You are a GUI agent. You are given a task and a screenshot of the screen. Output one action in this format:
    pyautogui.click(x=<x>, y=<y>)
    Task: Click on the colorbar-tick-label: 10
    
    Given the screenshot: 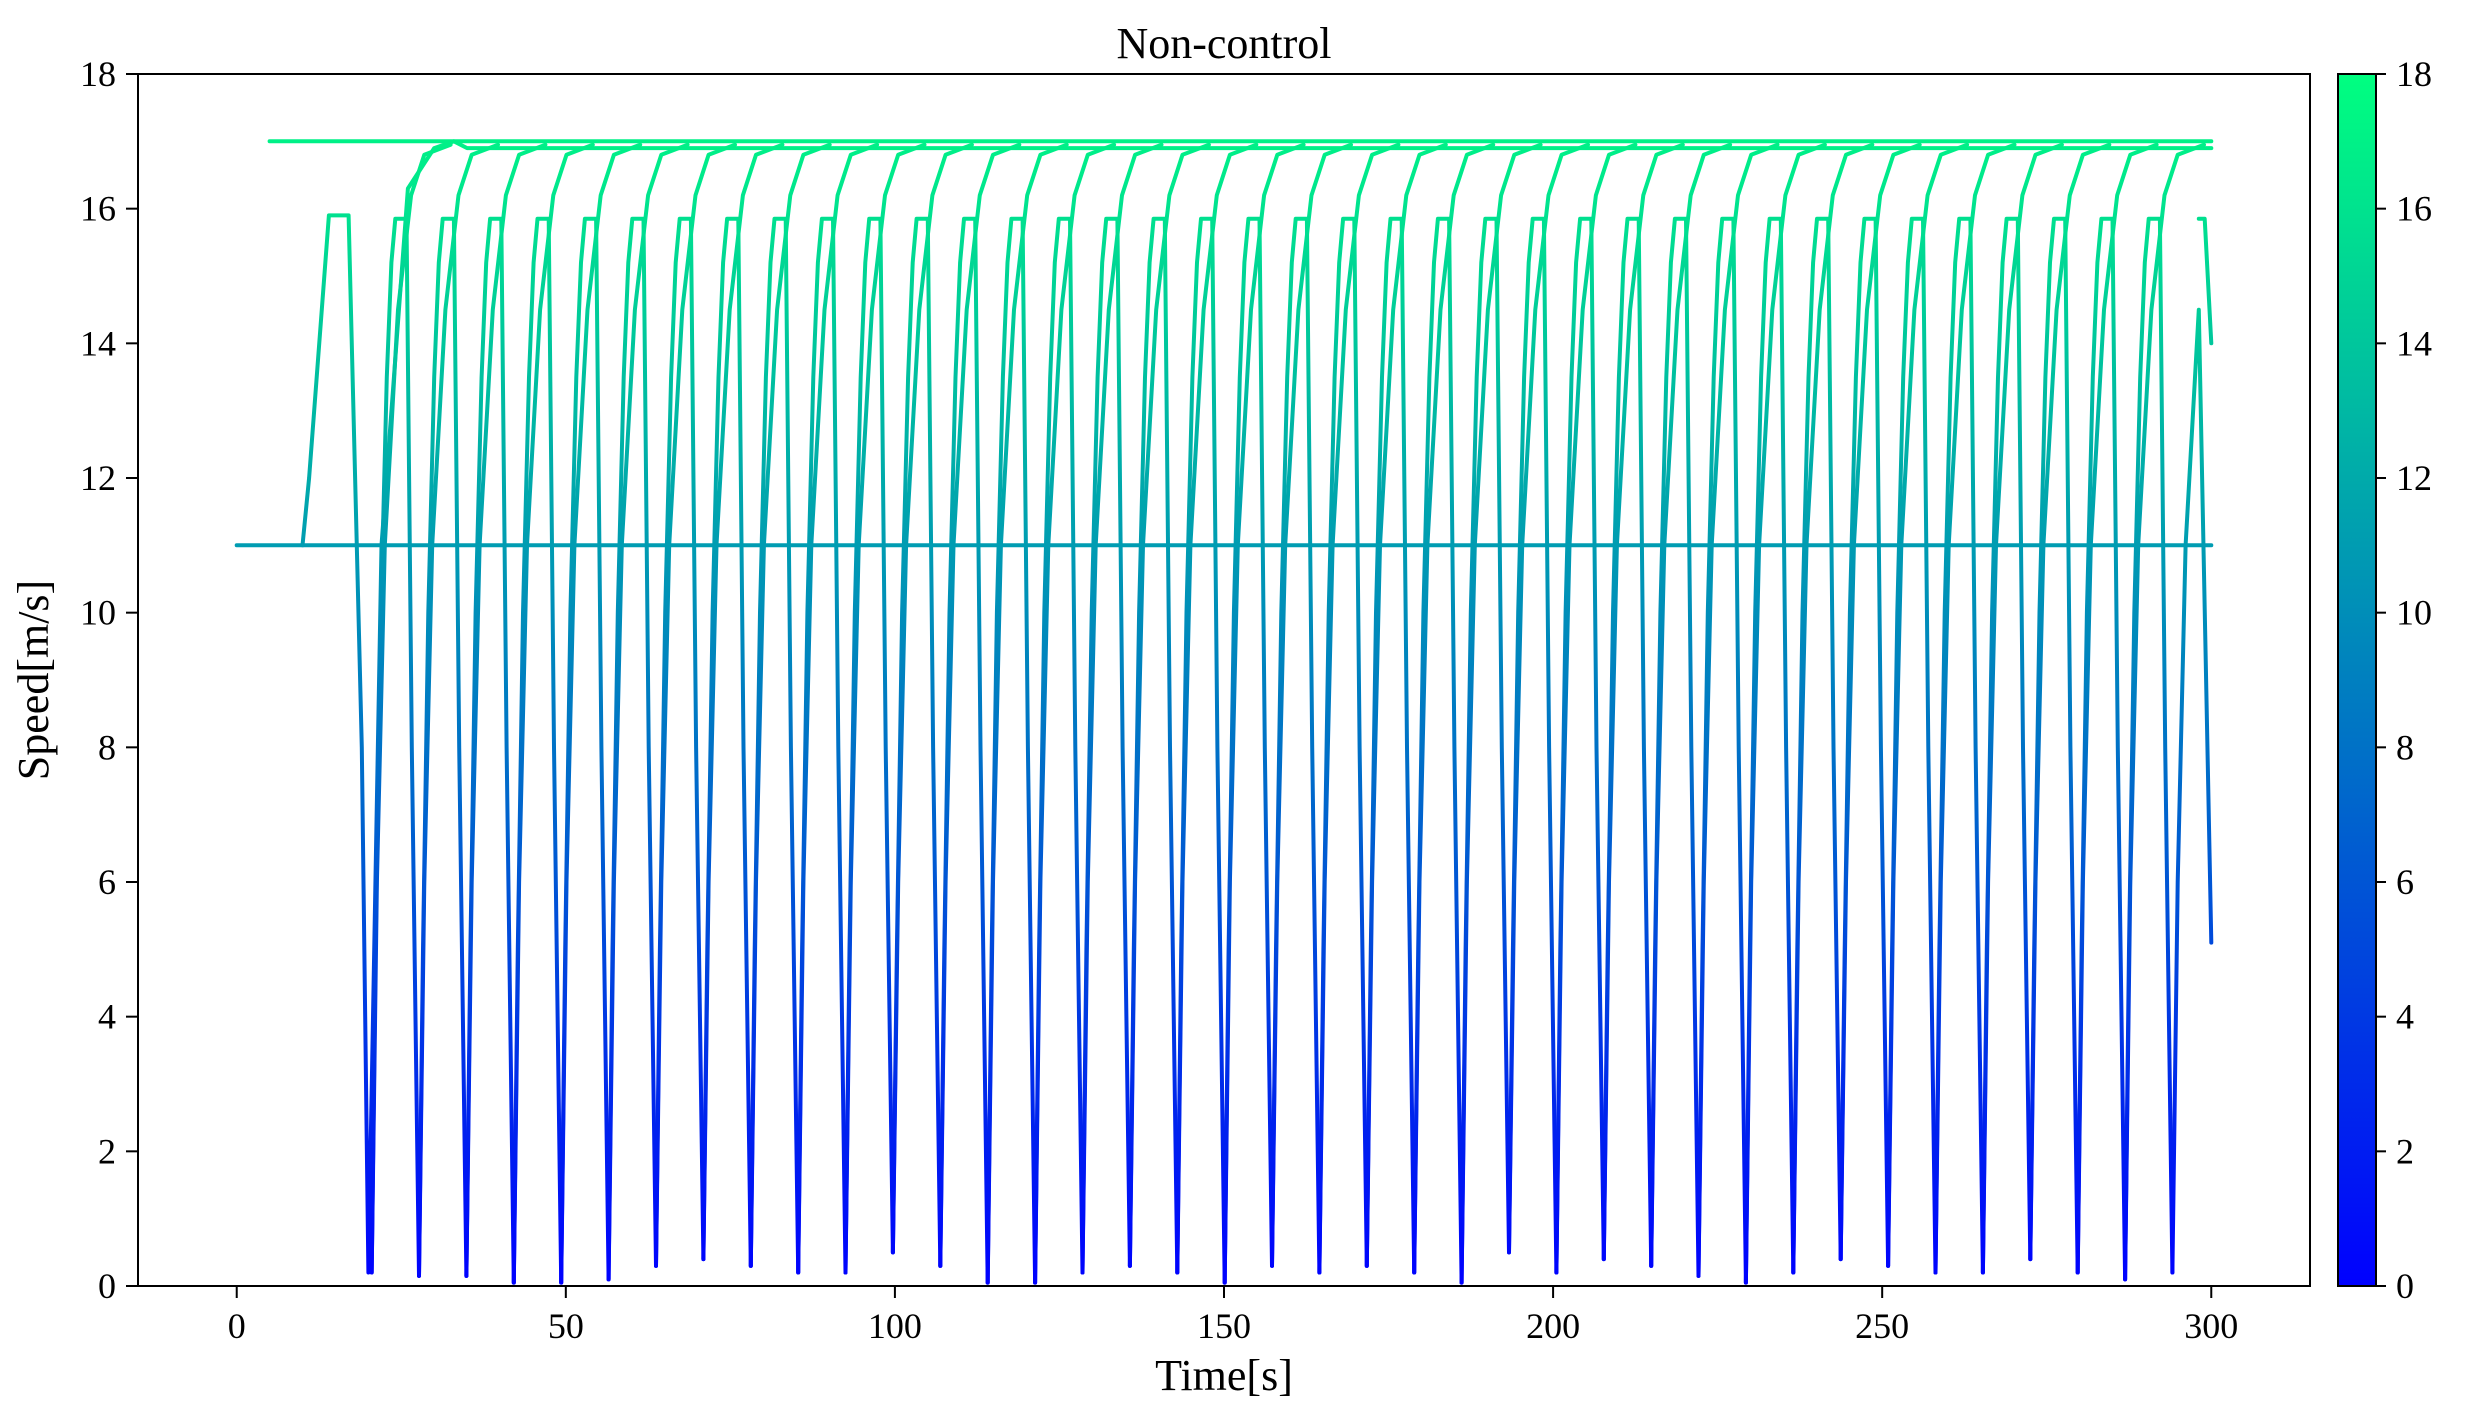 What is the action you would take?
    pyautogui.click(x=2414, y=613)
    